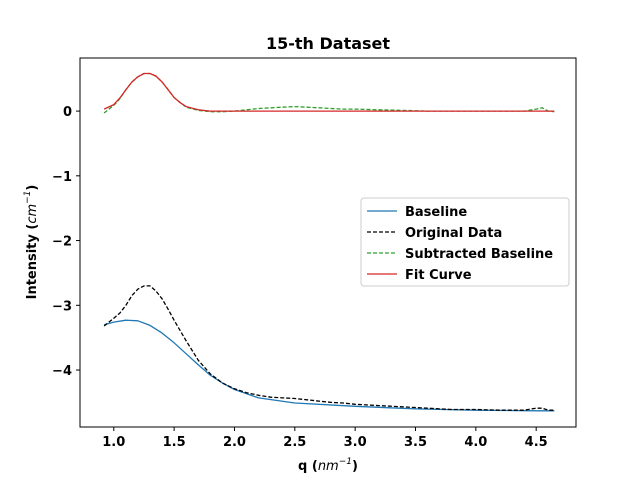 This screenshot has height=480, width=640. I want to click on y-axis-label: Intensity (cm−1), so click(31, 242).